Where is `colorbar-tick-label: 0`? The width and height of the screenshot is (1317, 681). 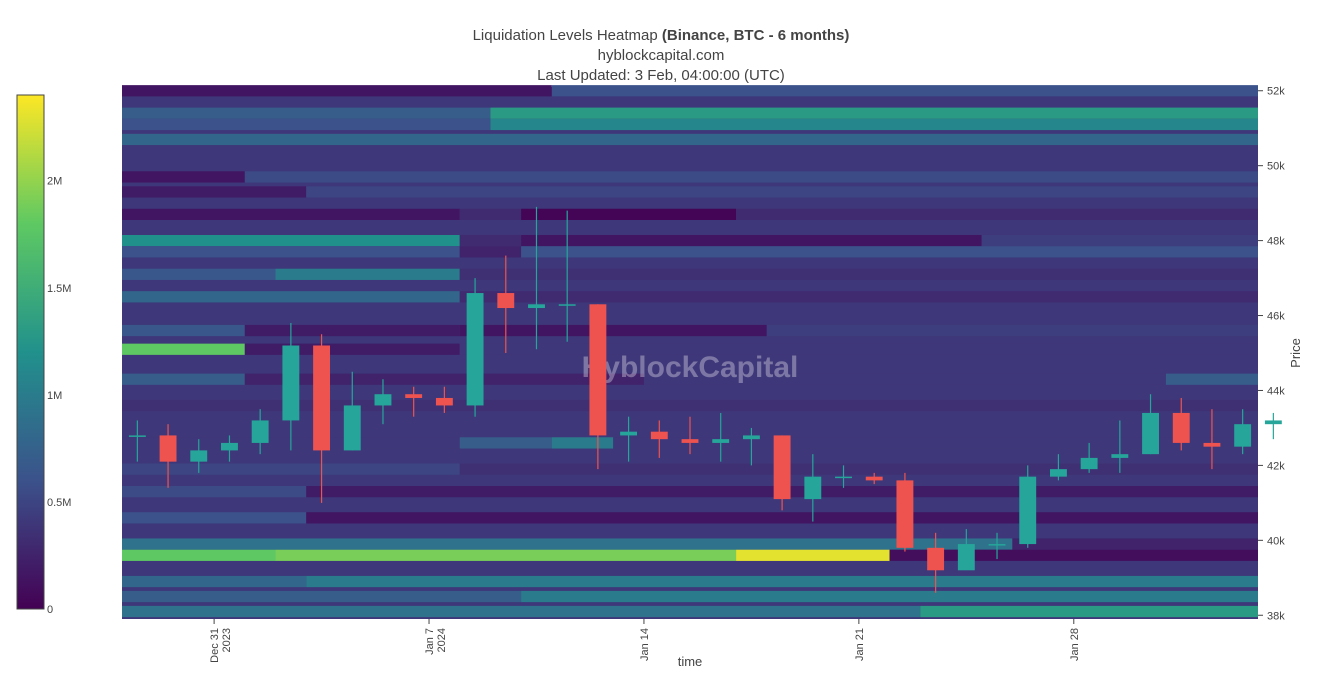 colorbar-tick-label: 0 is located at coordinates (50, 610).